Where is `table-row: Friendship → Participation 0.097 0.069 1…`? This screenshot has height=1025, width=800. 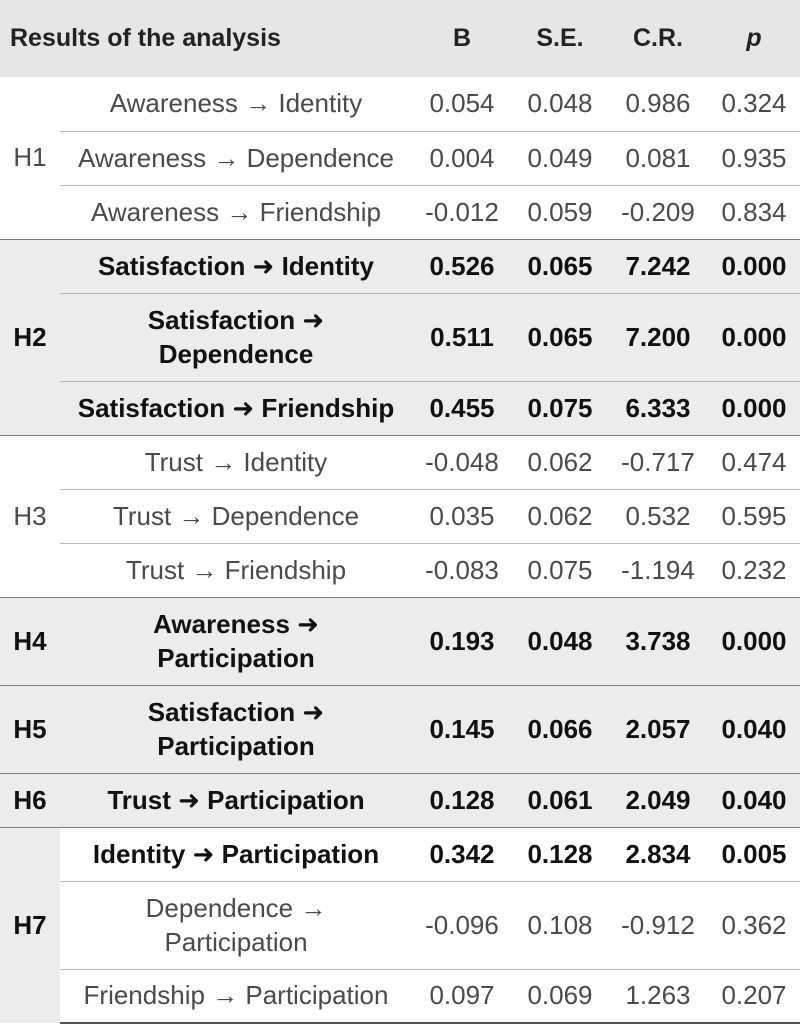 table-row: Friendship → Participation 0.097 0.069 1… is located at coordinates (400, 996).